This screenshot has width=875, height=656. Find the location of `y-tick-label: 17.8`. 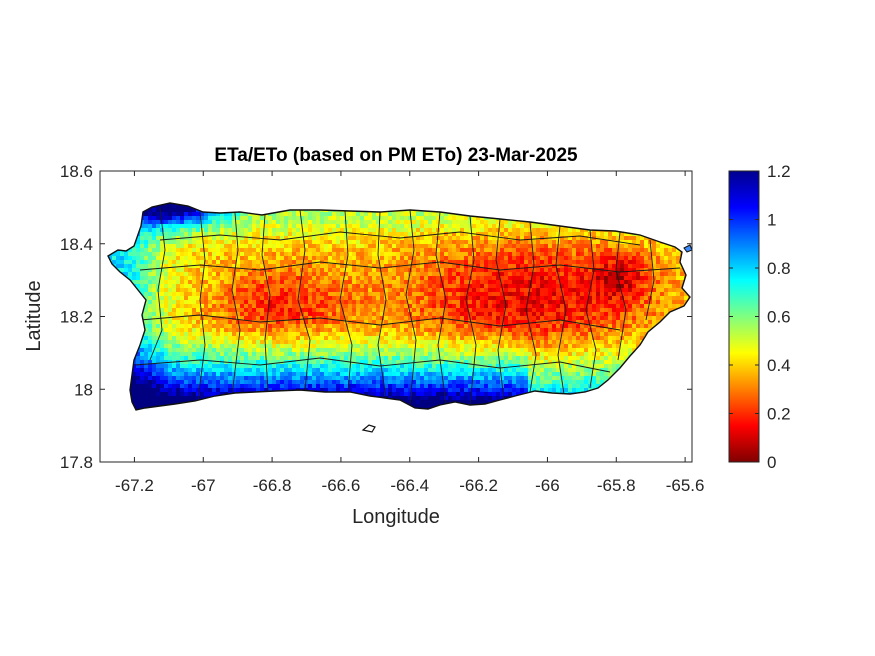

y-tick-label: 17.8 is located at coordinates (76, 462).